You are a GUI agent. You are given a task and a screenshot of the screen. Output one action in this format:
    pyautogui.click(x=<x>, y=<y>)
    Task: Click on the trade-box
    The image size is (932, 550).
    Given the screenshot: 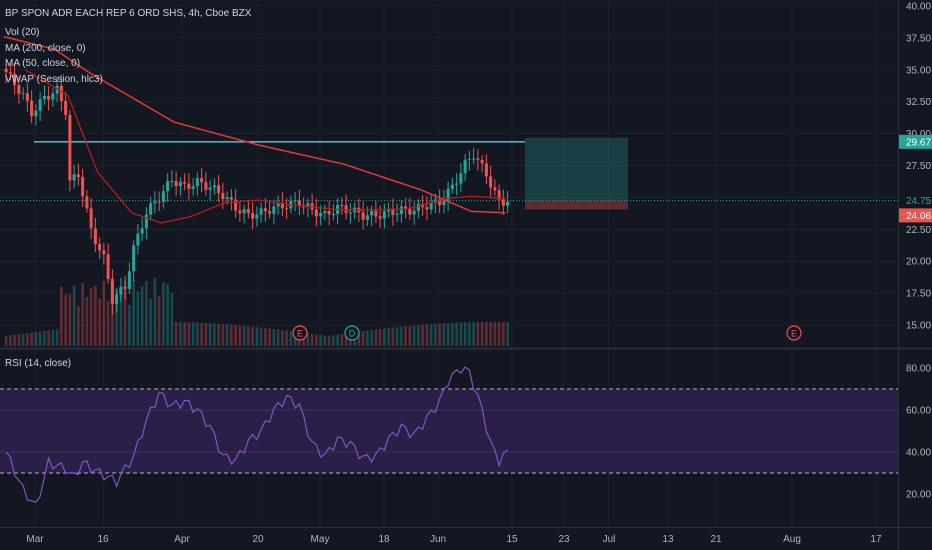 What is the action you would take?
    pyautogui.click(x=576, y=173)
    